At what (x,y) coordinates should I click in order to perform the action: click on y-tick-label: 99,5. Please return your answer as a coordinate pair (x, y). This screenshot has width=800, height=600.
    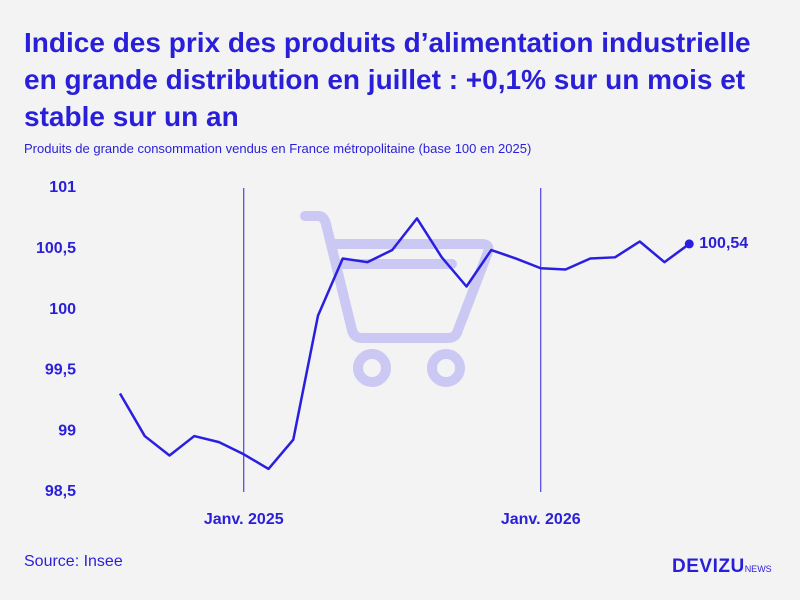
    Looking at the image, I should click on (60, 370).